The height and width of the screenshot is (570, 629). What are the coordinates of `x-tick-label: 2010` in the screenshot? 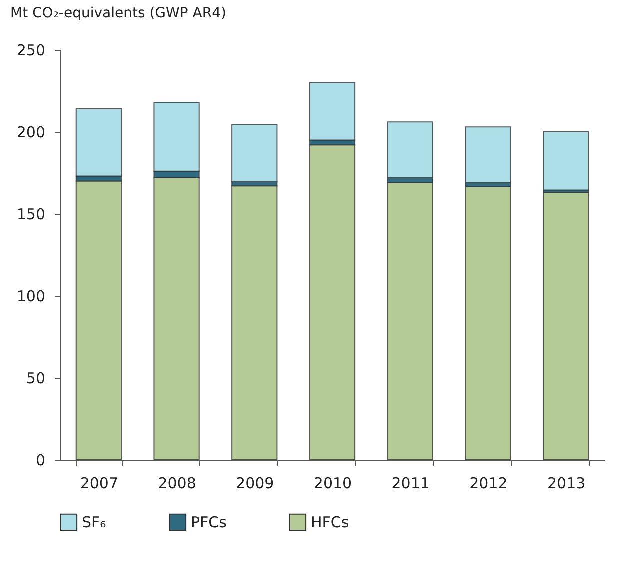 It's located at (333, 483).